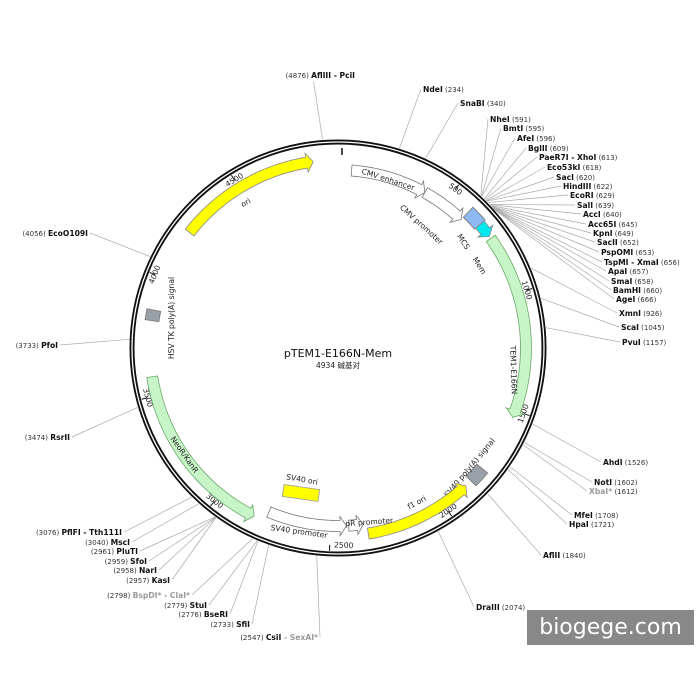 The image size is (700, 700). Describe the element at coordinates (630, 313) in the screenshot. I see `enzyme-name: XmnI` at that location.